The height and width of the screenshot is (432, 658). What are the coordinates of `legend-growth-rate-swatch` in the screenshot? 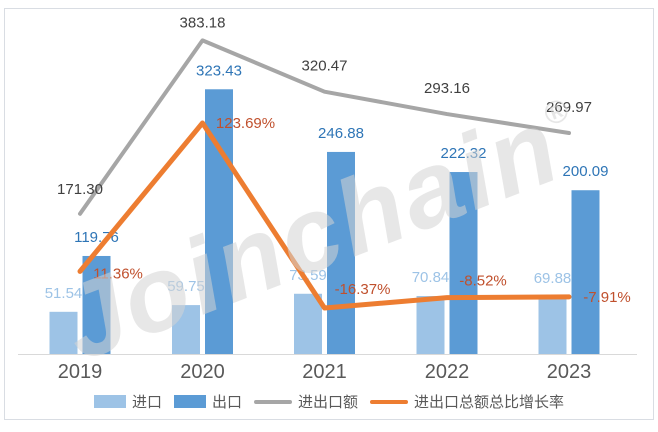 It's located at (389, 401).